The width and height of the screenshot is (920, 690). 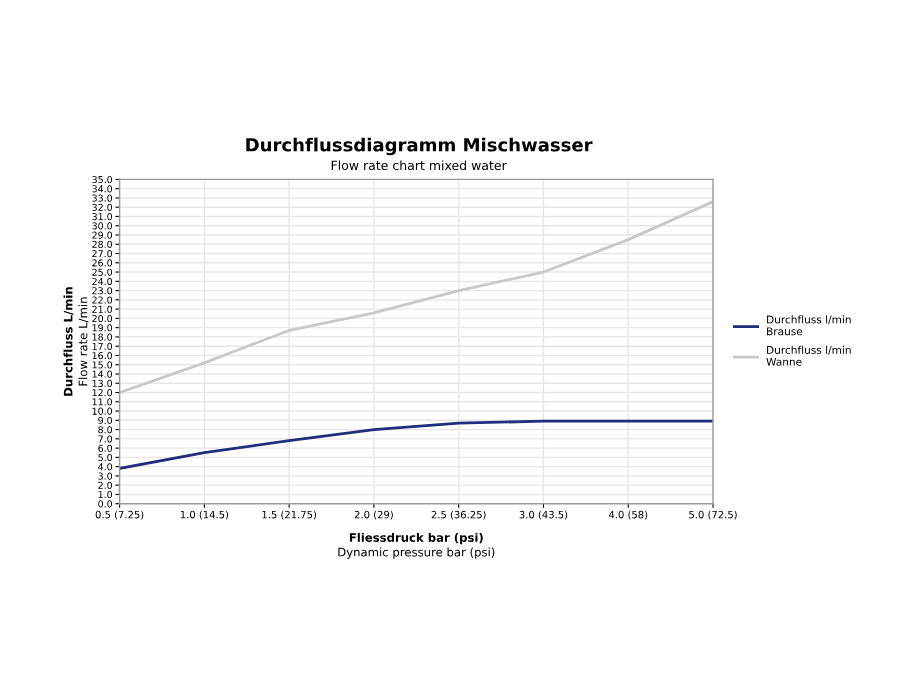 What do you see at coordinates (416, 444) in the screenshot?
I see `line-series` at bounding box center [416, 444].